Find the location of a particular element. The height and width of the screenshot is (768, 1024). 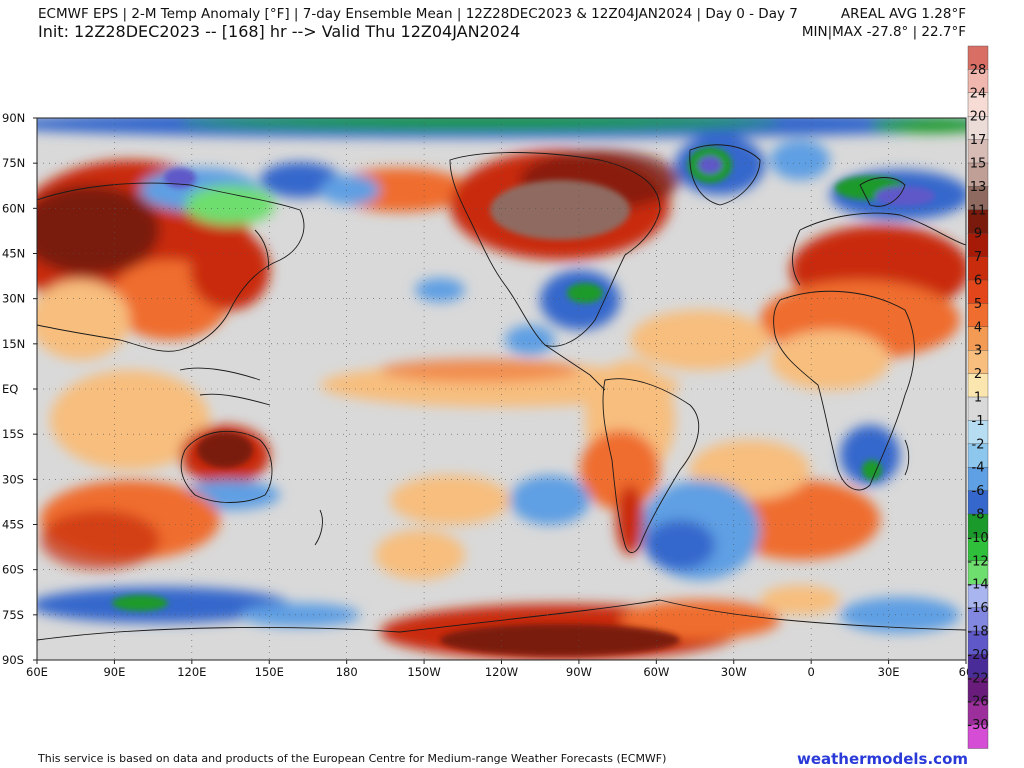

longitude-tick-label: 120W is located at coordinates (501, 672).